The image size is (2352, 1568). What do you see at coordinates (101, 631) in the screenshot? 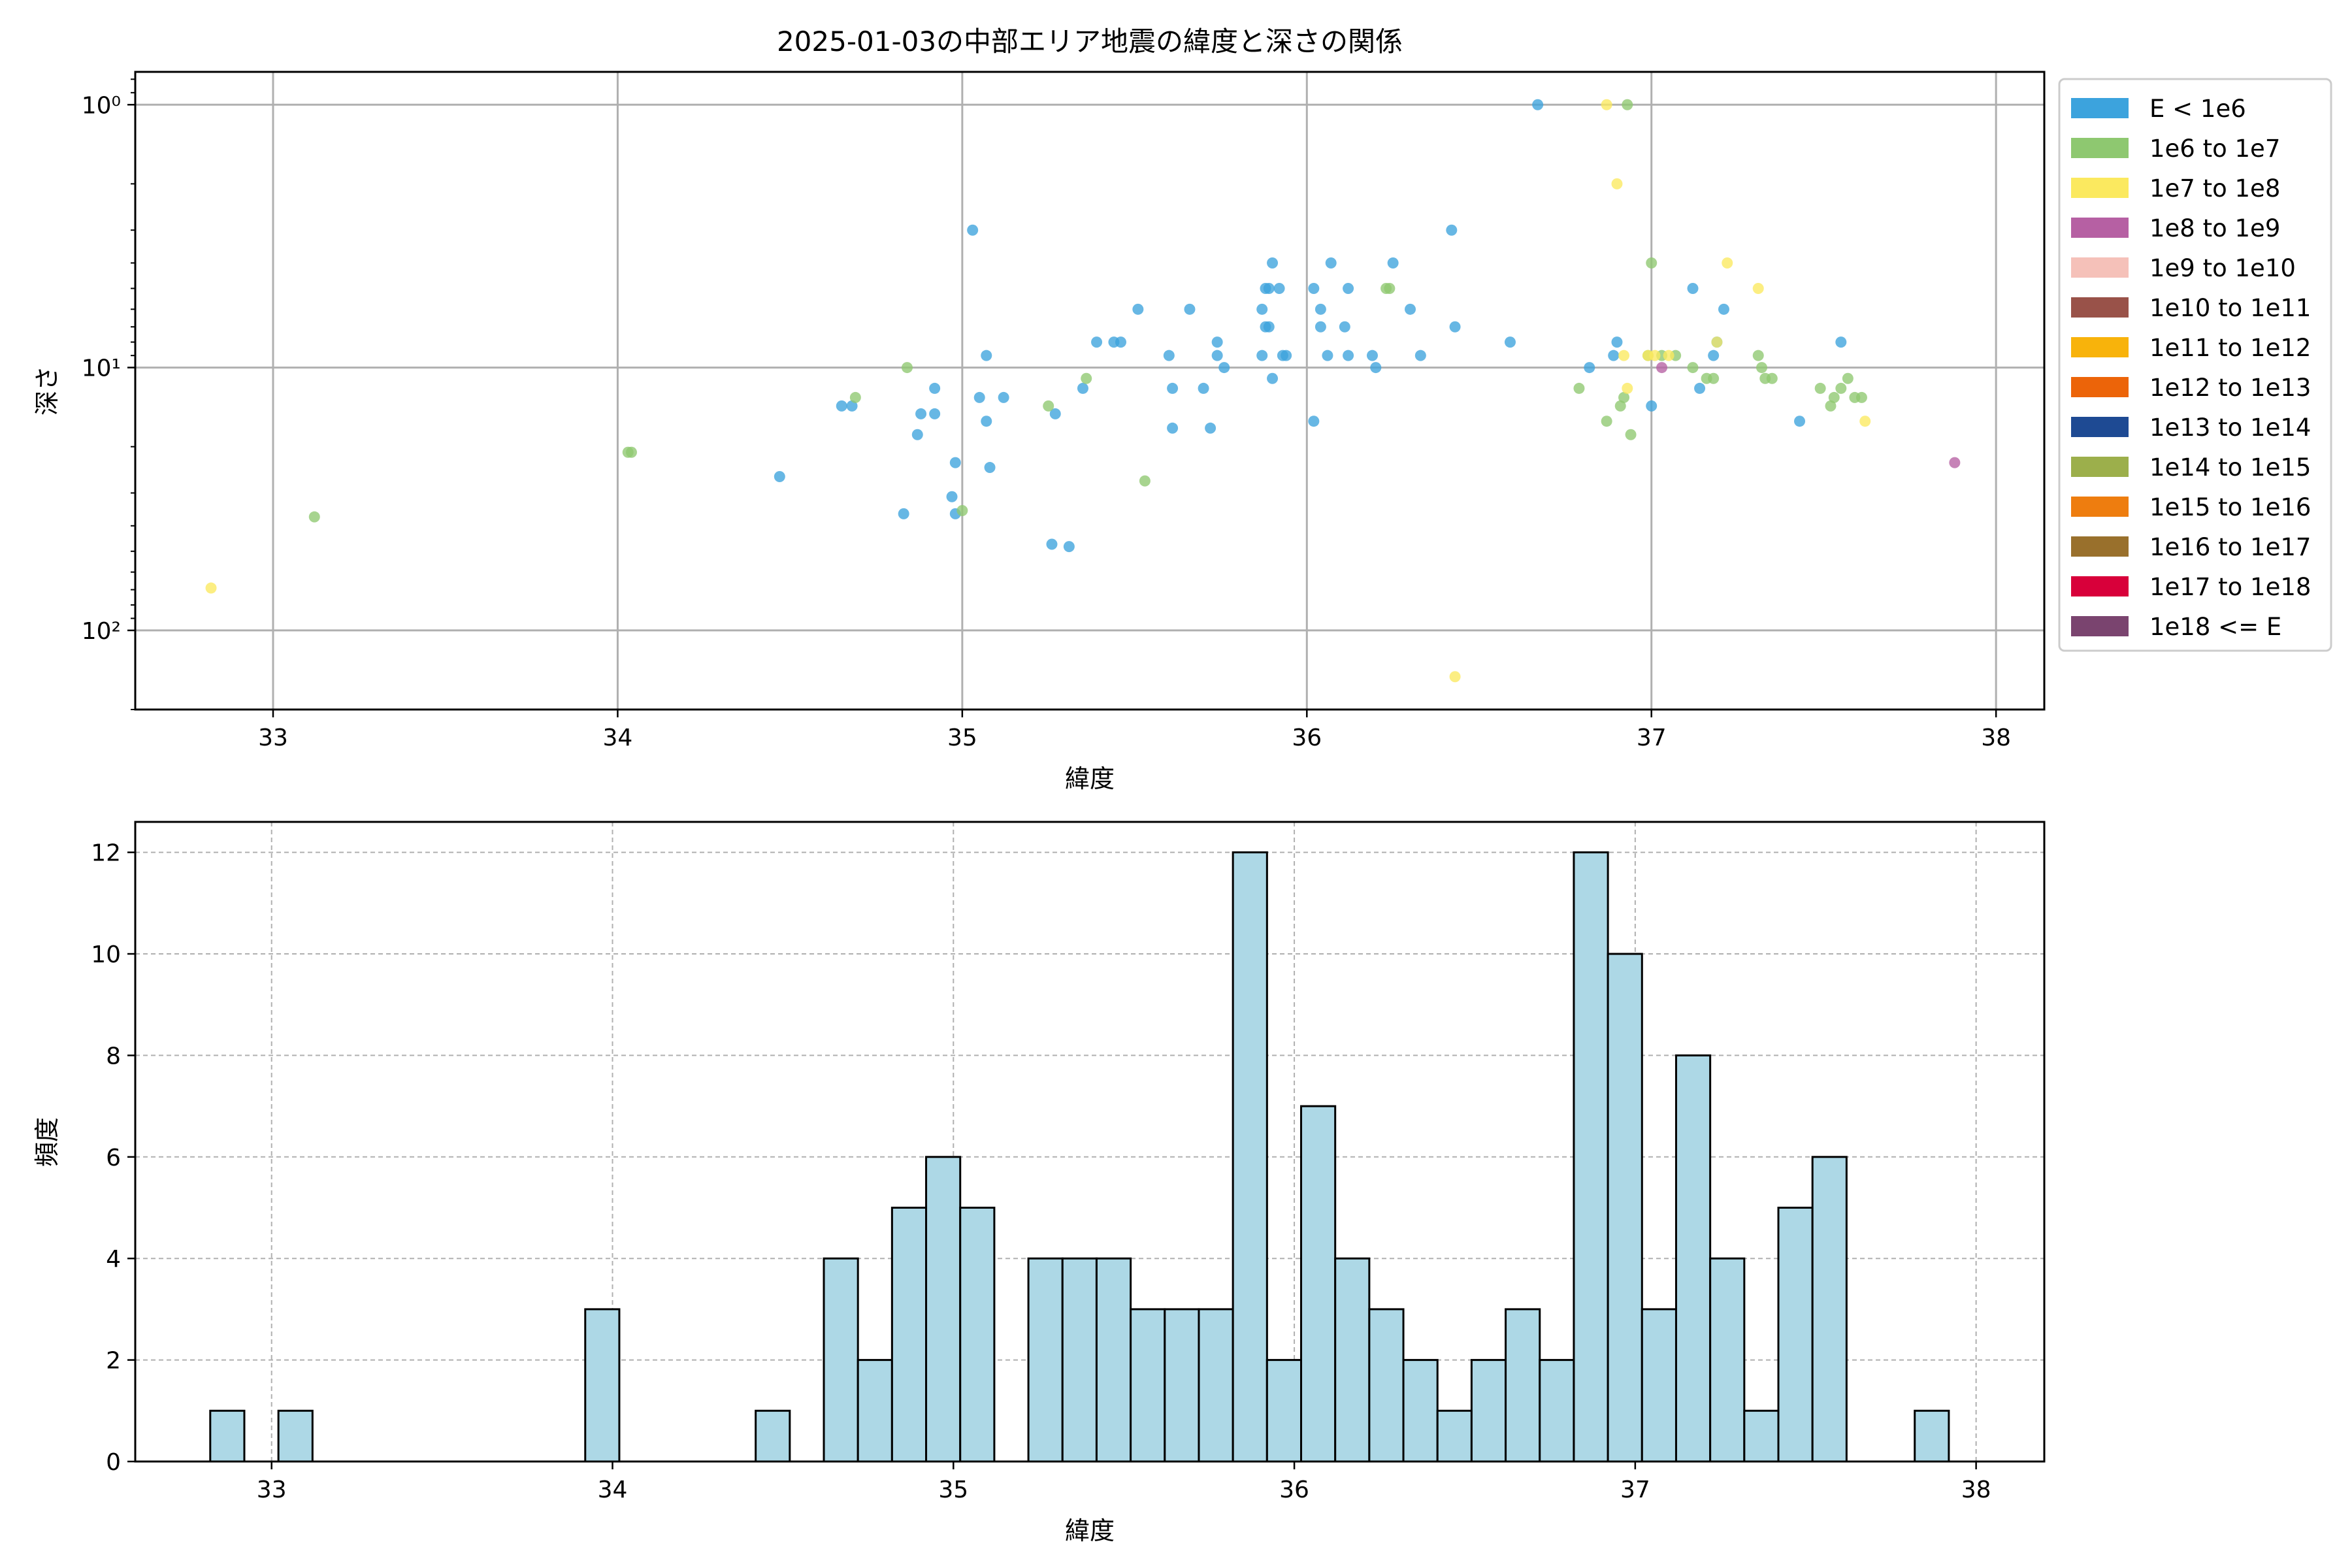
I see `scatter-y-tick-label: 10²` at bounding box center [101, 631].